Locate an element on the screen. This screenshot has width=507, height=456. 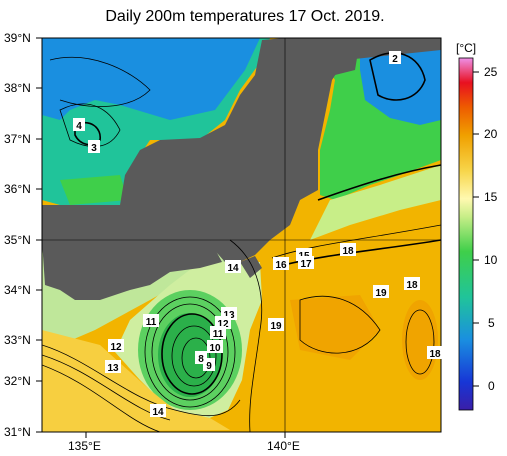
lon-label-140: 140°E is located at coordinates (283, 446).